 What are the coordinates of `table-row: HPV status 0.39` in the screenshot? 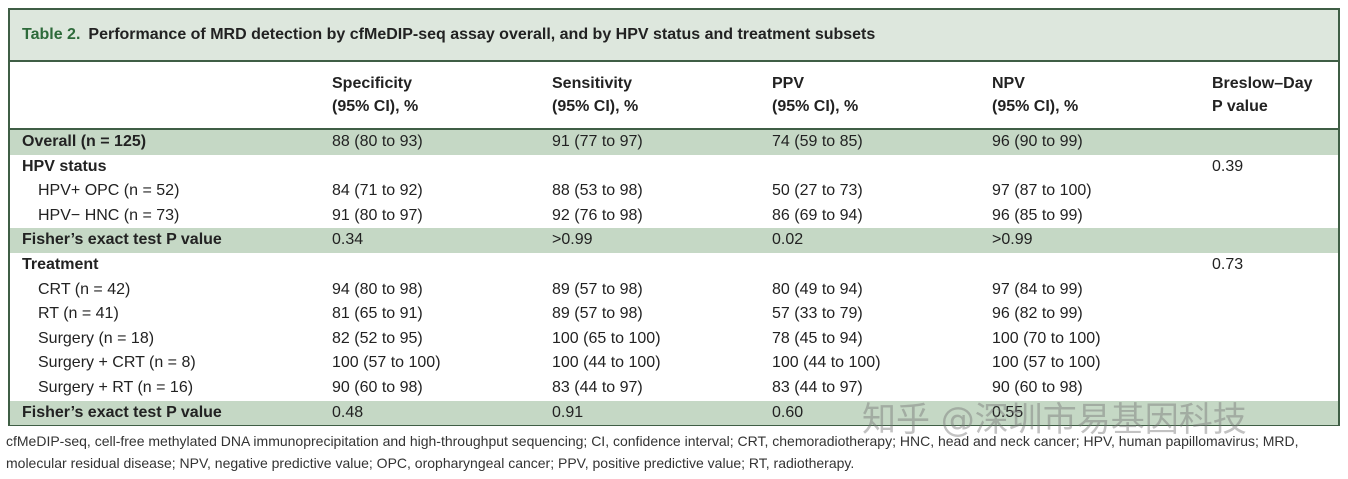 It's located at (674, 167).